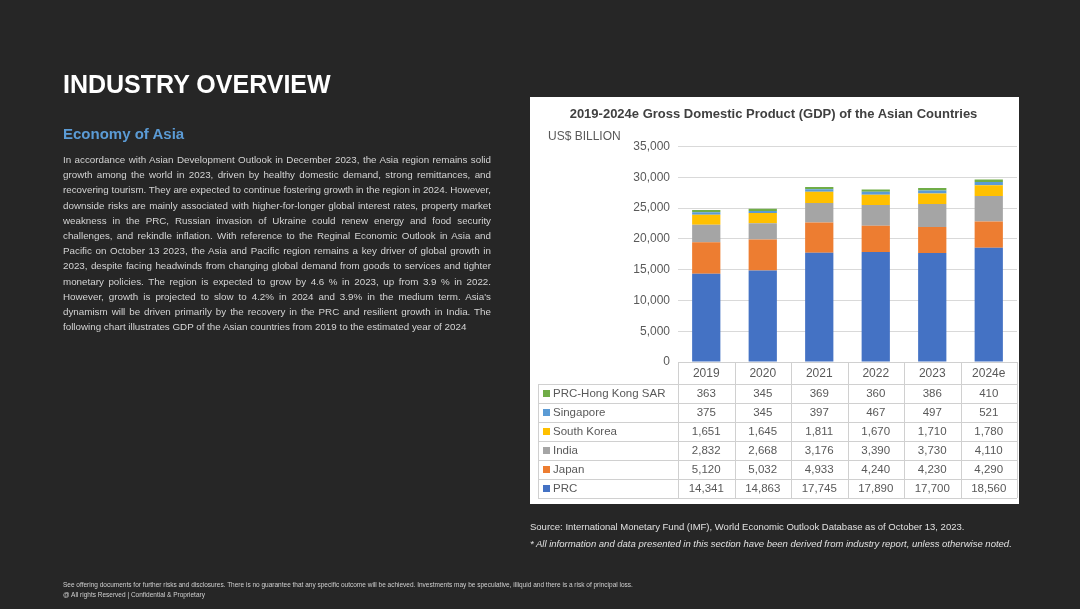 The width and height of the screenshot is (1080, 609). Describe the element at coordinates (609, 392) in the screenshot. I see `legend-label: PRC-Hong Kong SAR` at that location.